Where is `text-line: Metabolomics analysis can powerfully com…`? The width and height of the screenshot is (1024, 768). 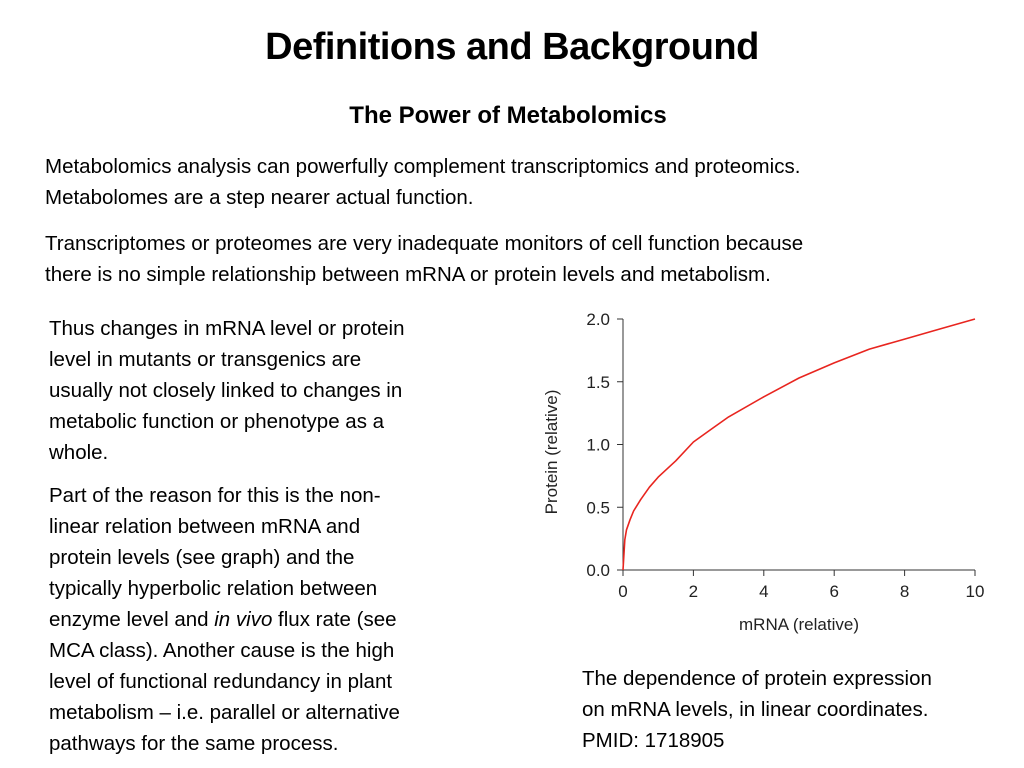 text-line: Metabolomics analysis can powerfully com… is located at coordinates (423, 166).